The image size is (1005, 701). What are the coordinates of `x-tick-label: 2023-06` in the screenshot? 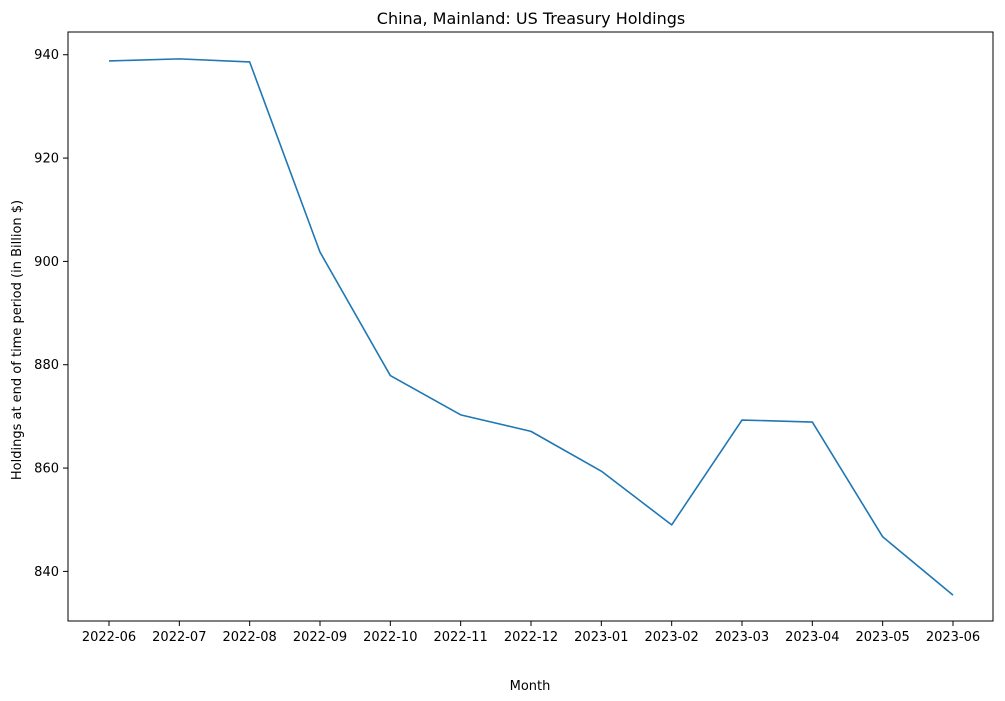 It's located at (953, 637).